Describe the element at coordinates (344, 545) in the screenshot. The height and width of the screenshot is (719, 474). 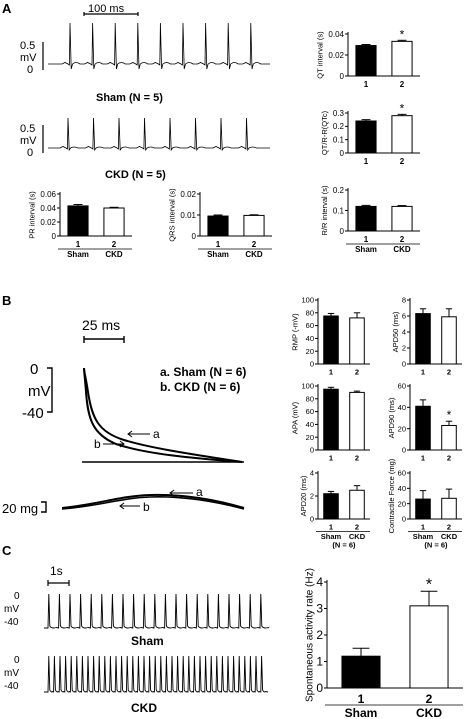
I see `n-label: (N = 6)` at that location.